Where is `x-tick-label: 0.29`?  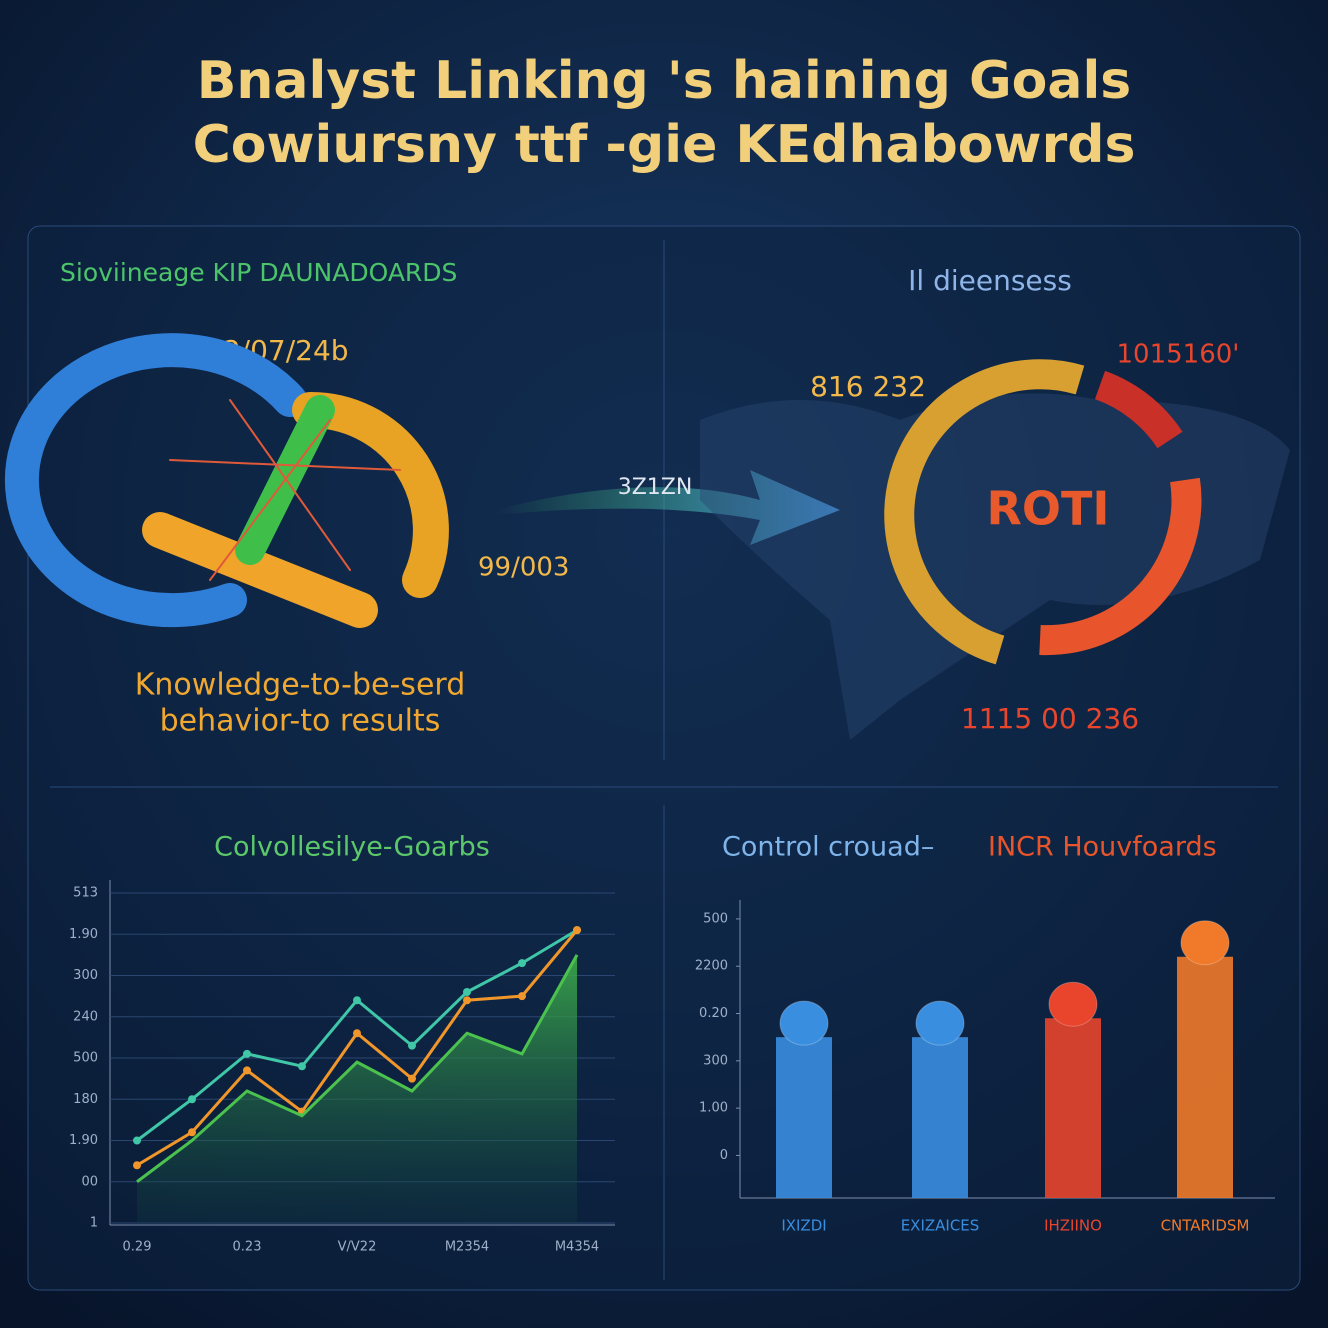
x-tick-label: 0.29 is located at coordinates (137, 1247).